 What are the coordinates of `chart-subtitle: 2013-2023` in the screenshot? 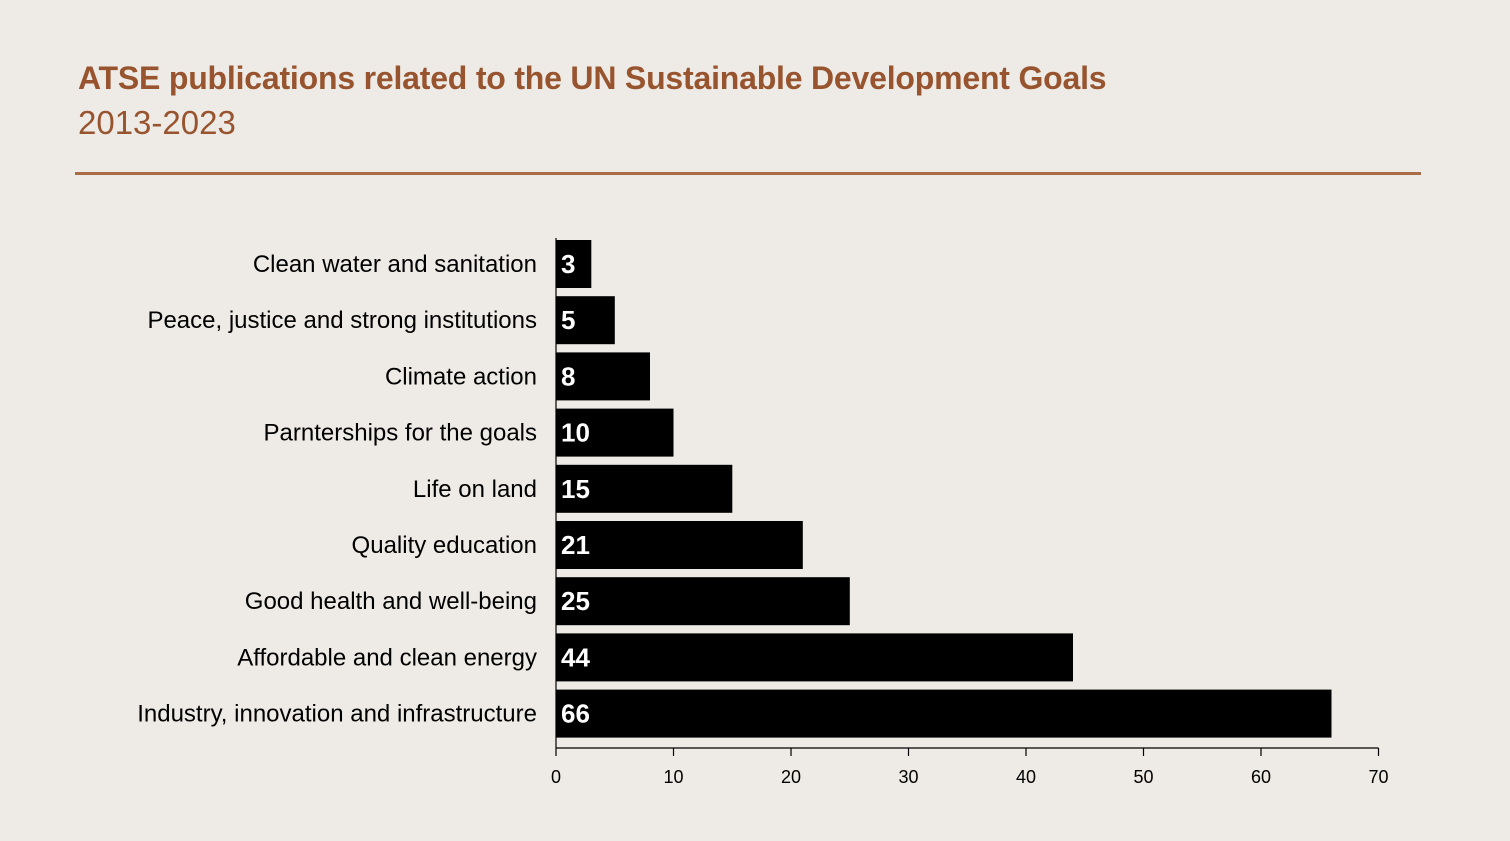 It's located at (157, 122).